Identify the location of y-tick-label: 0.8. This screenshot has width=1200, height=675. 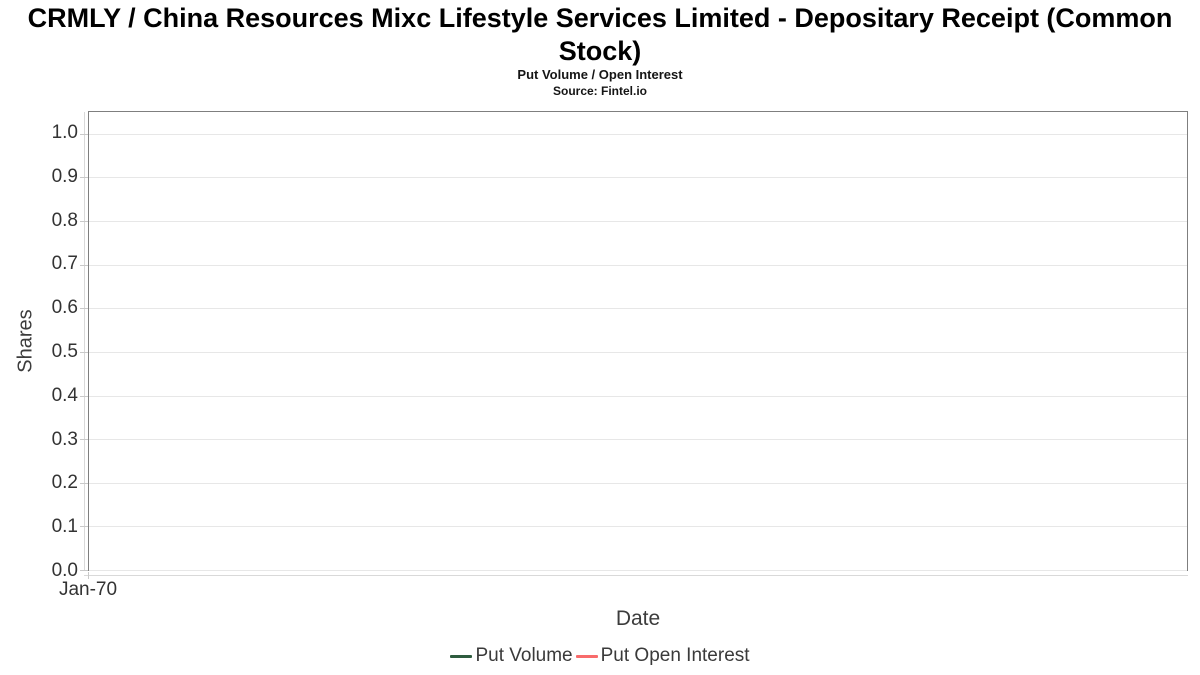
(64, 220).